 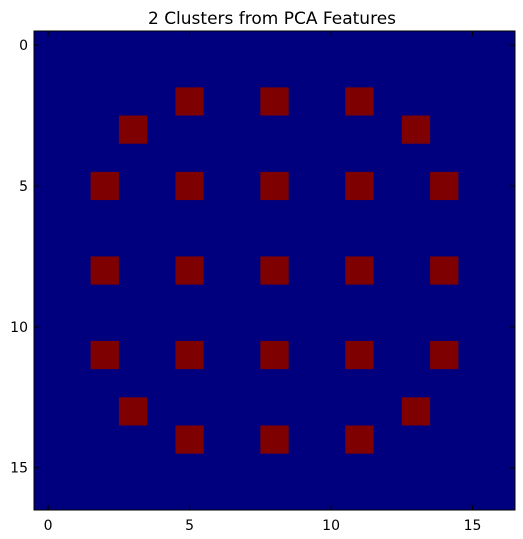 I want to click on y-tick-label: 10, so click(x=19, y=328).